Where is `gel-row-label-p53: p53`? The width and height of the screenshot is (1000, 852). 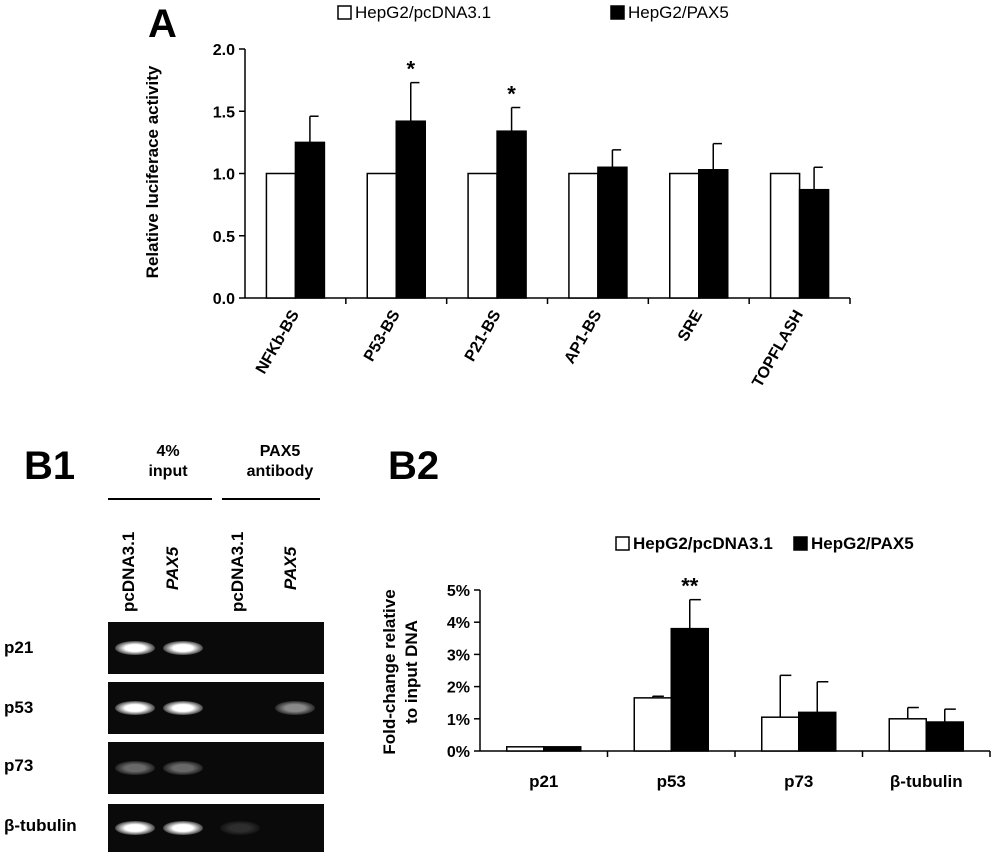
gel-row-label-p53: p53 is located at coordinates (19, 707).